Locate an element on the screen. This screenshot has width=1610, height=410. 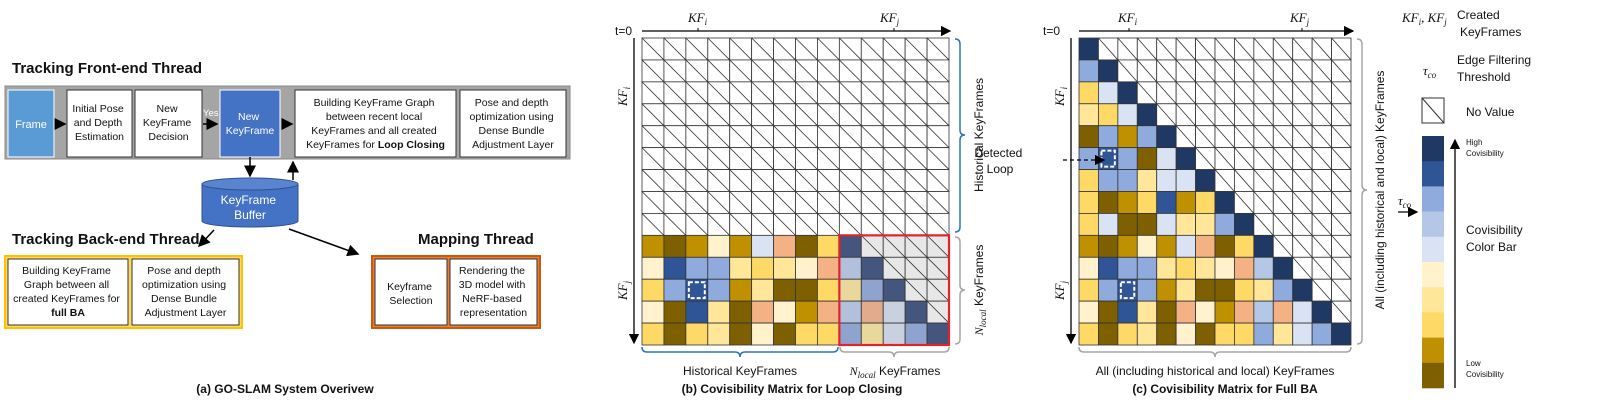
initial-pose-box is located at coordinates (99, 123).